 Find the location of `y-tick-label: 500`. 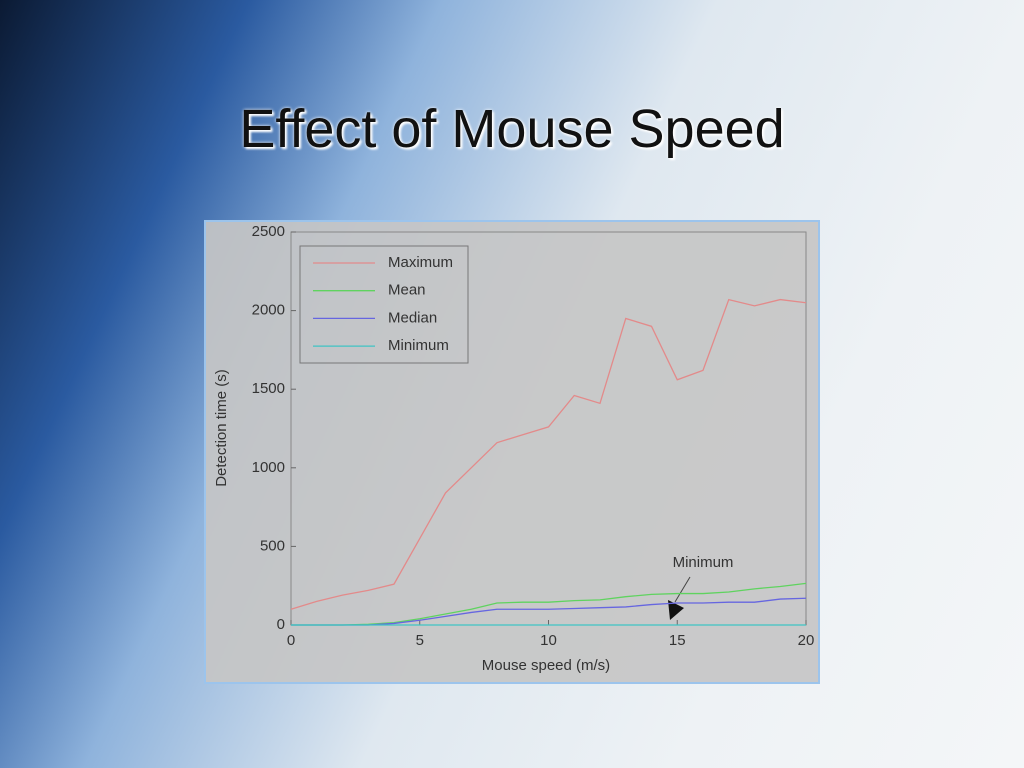

y-tick-label: 500 is located at coordinates (272, 545).